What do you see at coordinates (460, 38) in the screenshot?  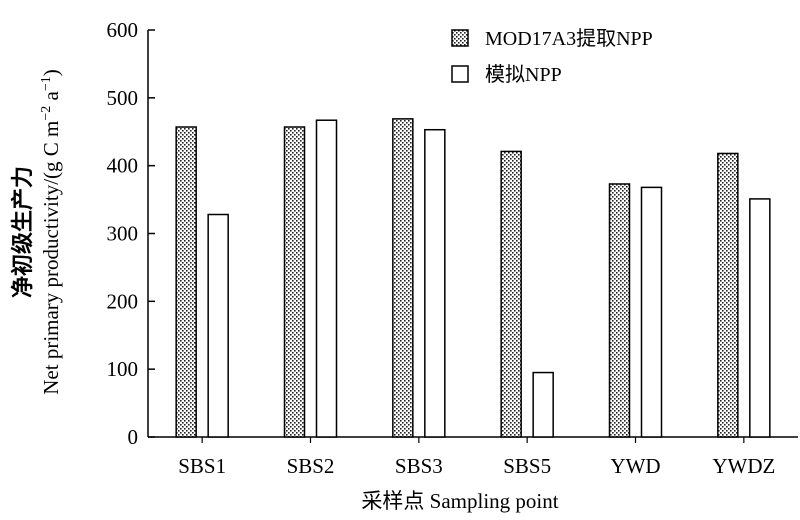 I see `legend-swatch-mod17a3` at bounding box center [460, 38].